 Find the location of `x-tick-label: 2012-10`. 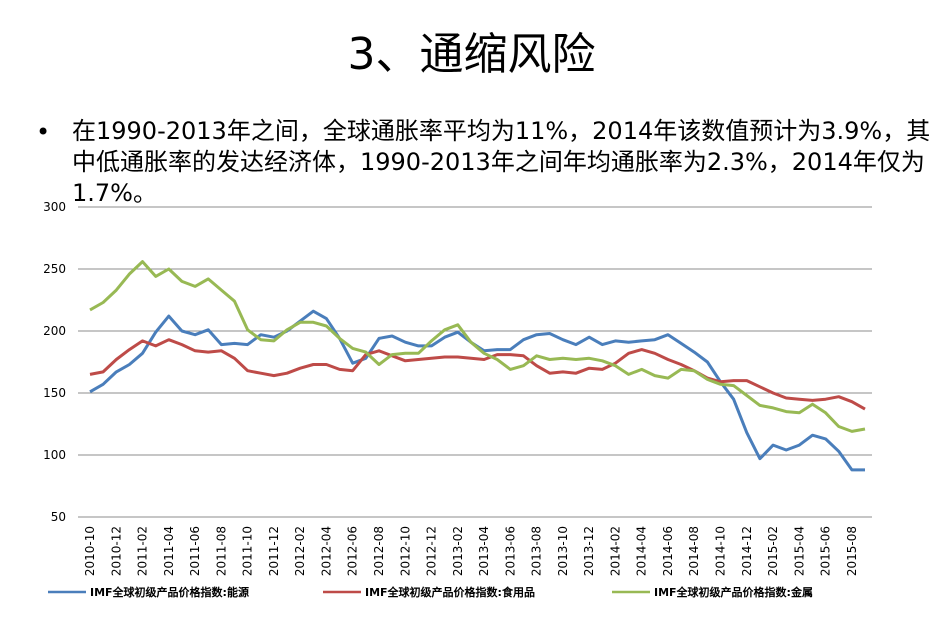

x-tick-label: 2012-10 is located at coordinates (405, 551).